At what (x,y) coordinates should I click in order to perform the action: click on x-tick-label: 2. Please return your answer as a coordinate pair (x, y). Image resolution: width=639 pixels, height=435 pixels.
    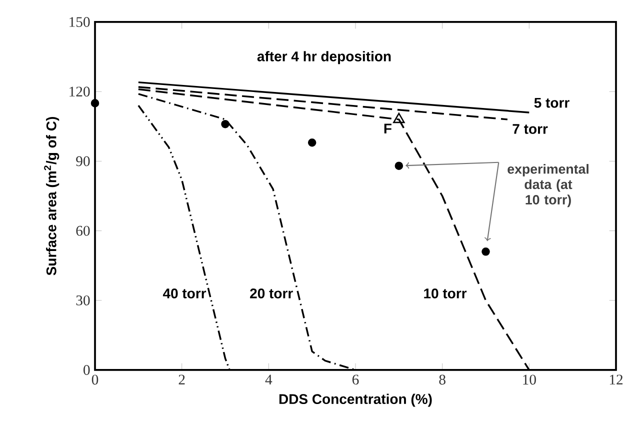
    Looking at the image, I should click on (181, 379).